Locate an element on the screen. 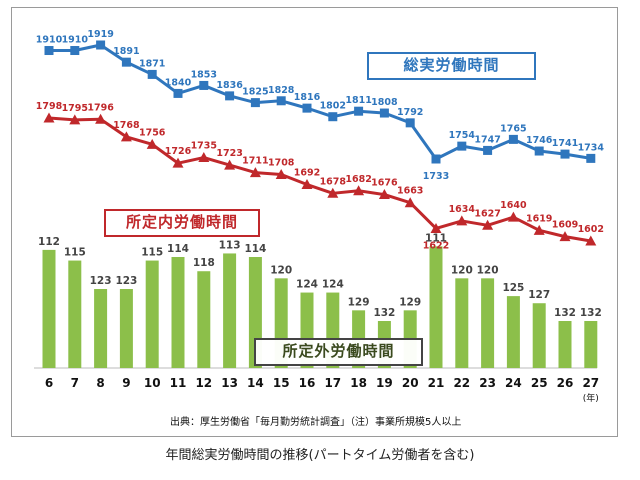 The image size is (640, 480). data-label-scheduled-15: 1708 is located at coordinates (281, 162).